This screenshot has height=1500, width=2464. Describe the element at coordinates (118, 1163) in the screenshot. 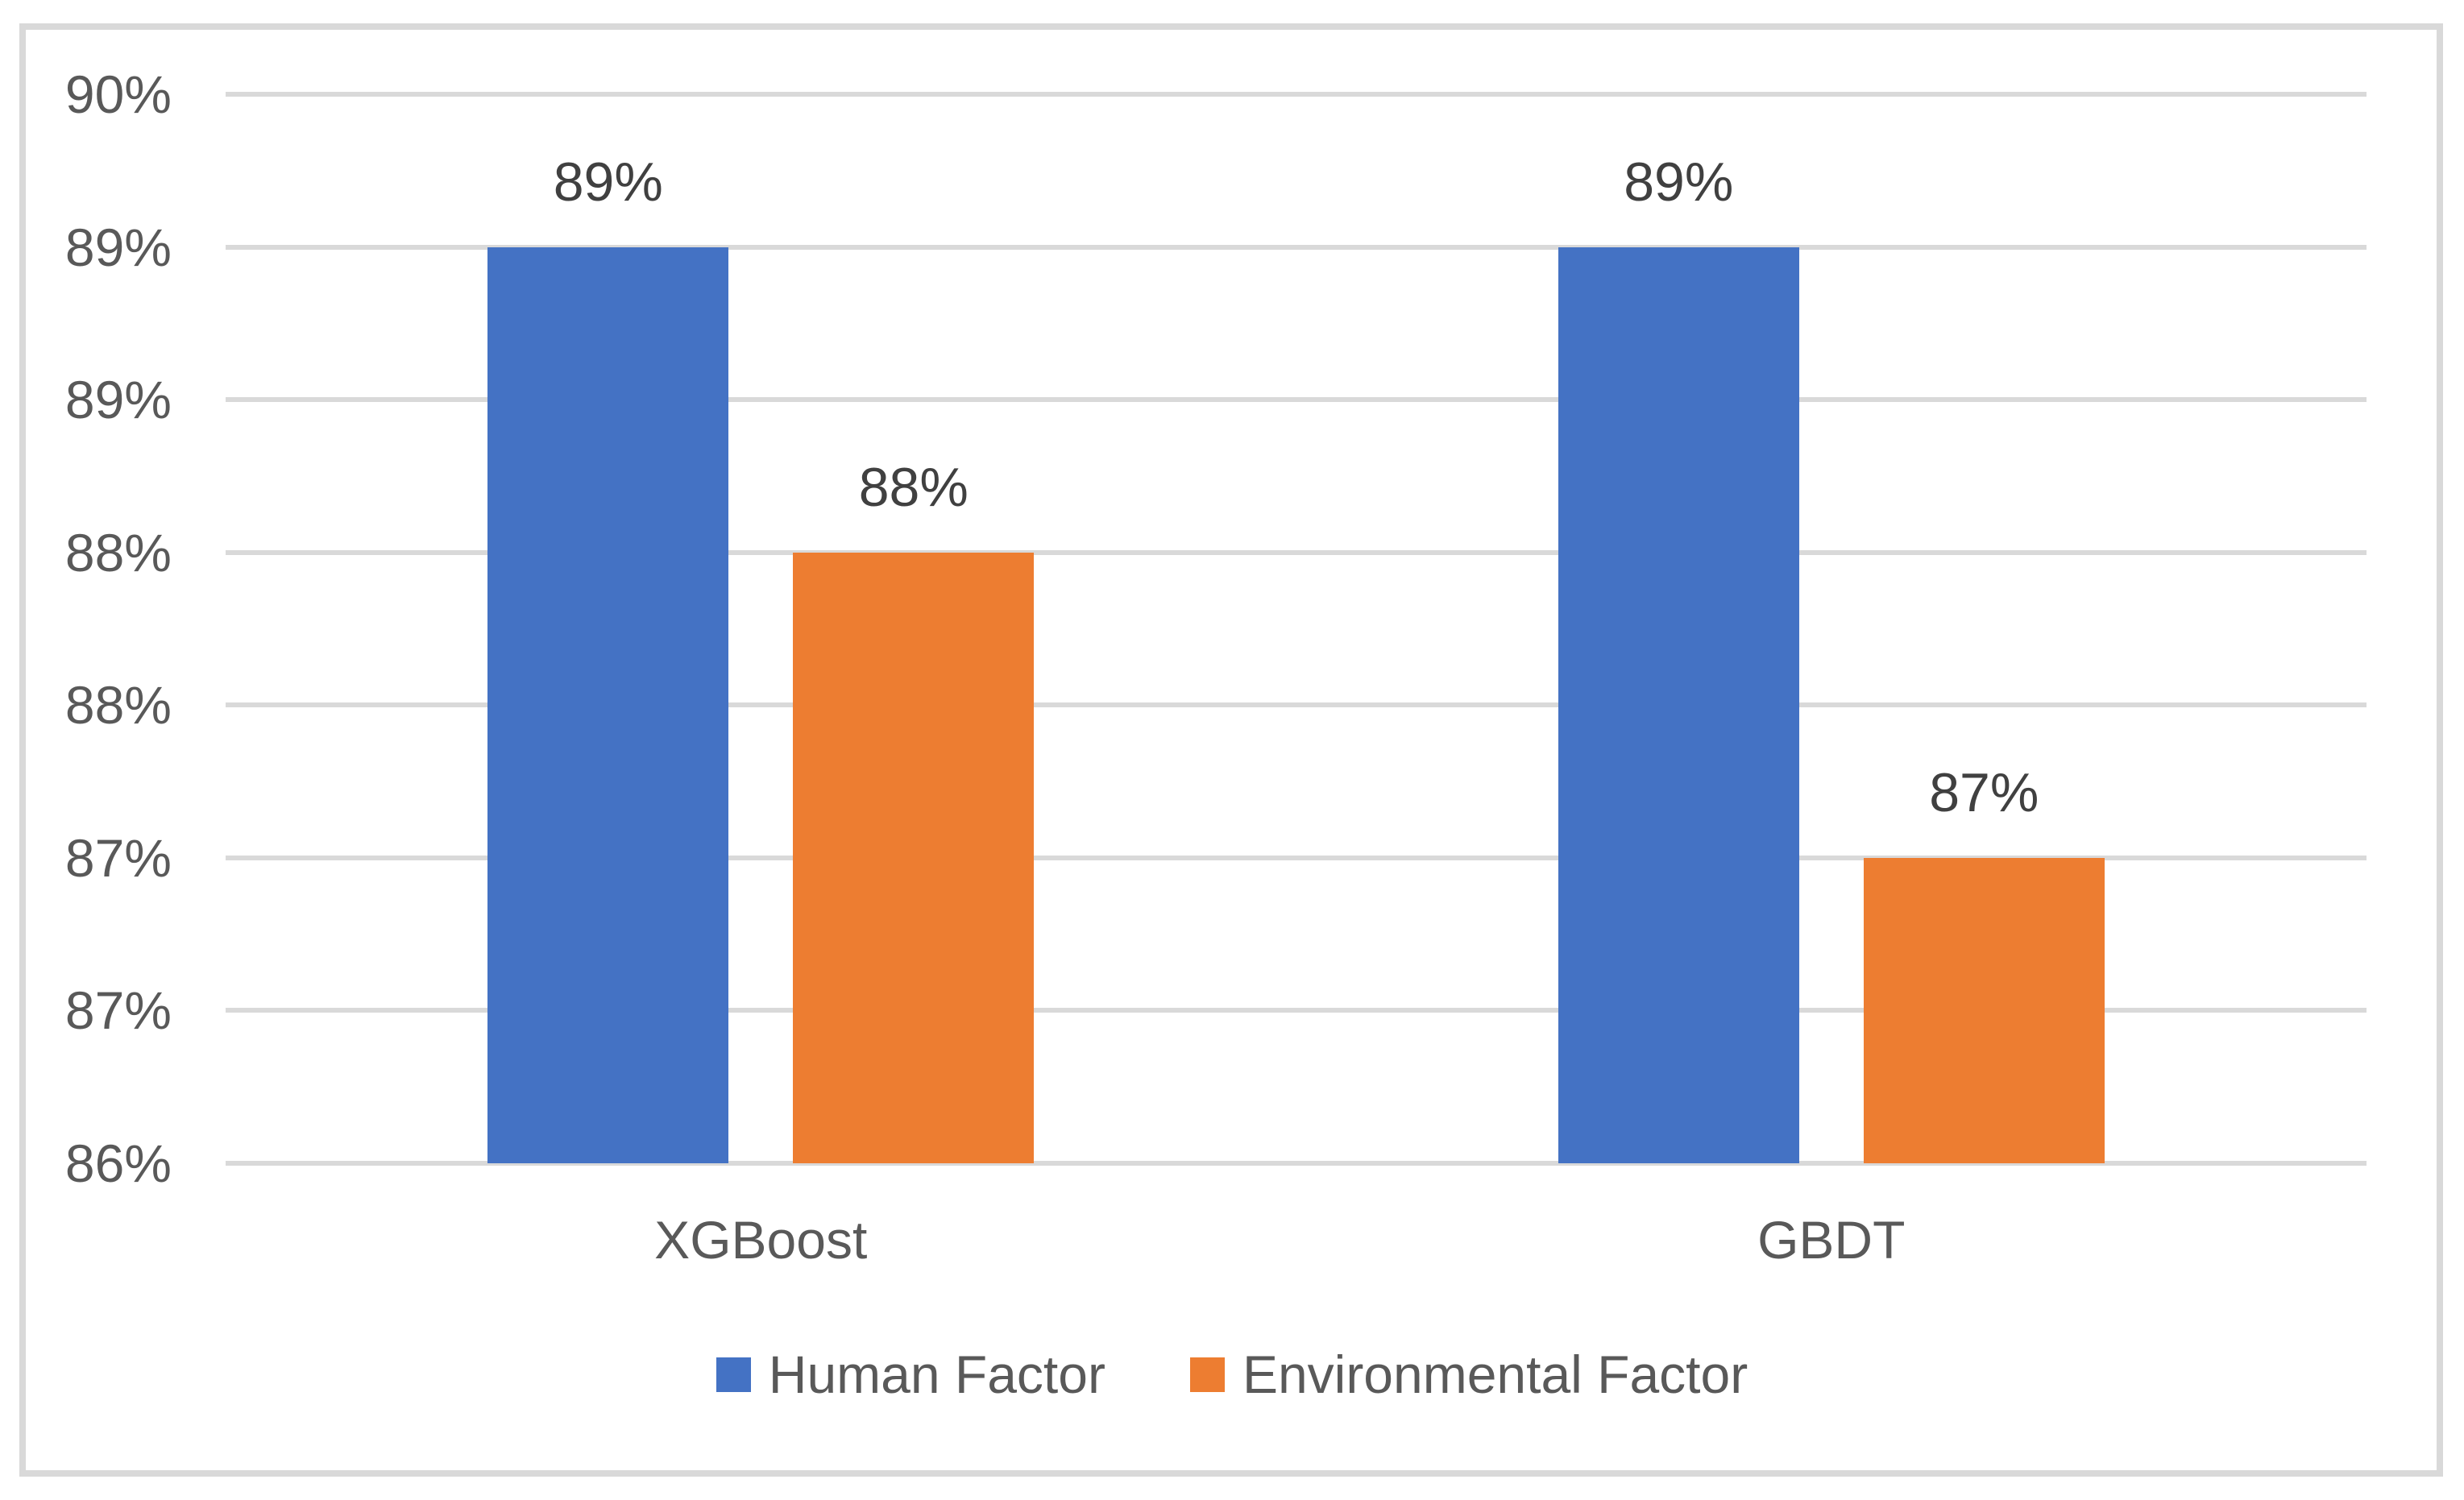

I see `y-axis-tick-label: 86%` at that location.